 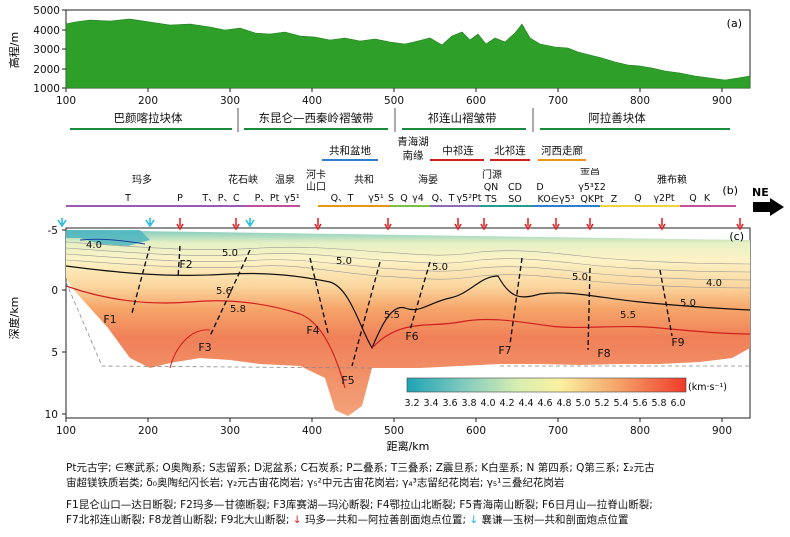 I want to click on cbar-tick: 4.2, so click(x=506, y=403).